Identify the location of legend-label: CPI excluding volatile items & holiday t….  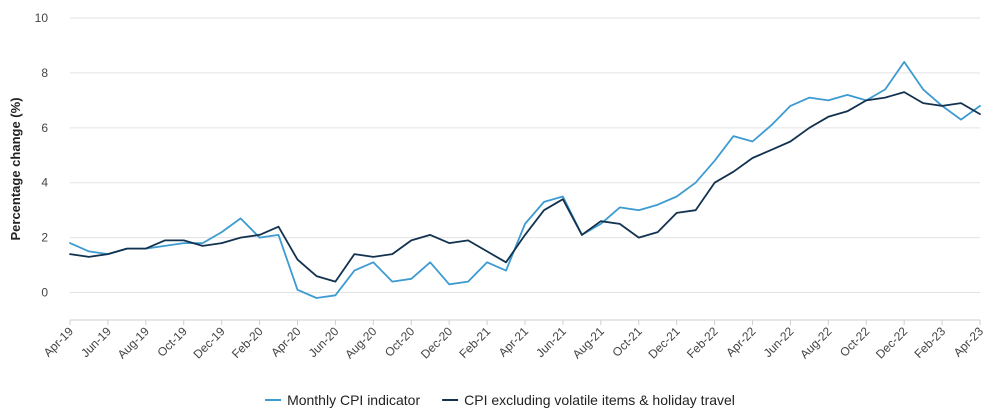
(599, 400).